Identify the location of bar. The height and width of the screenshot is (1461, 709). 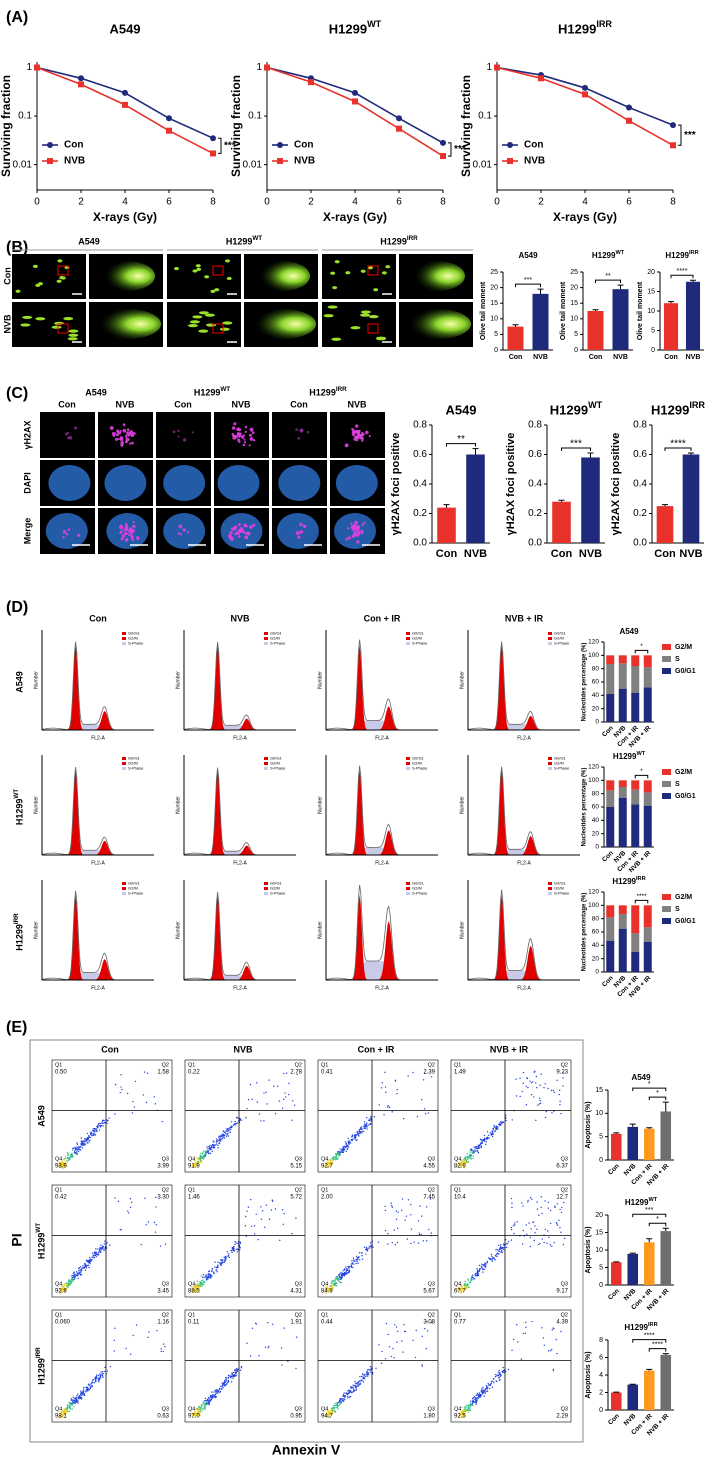
(633, 1269).